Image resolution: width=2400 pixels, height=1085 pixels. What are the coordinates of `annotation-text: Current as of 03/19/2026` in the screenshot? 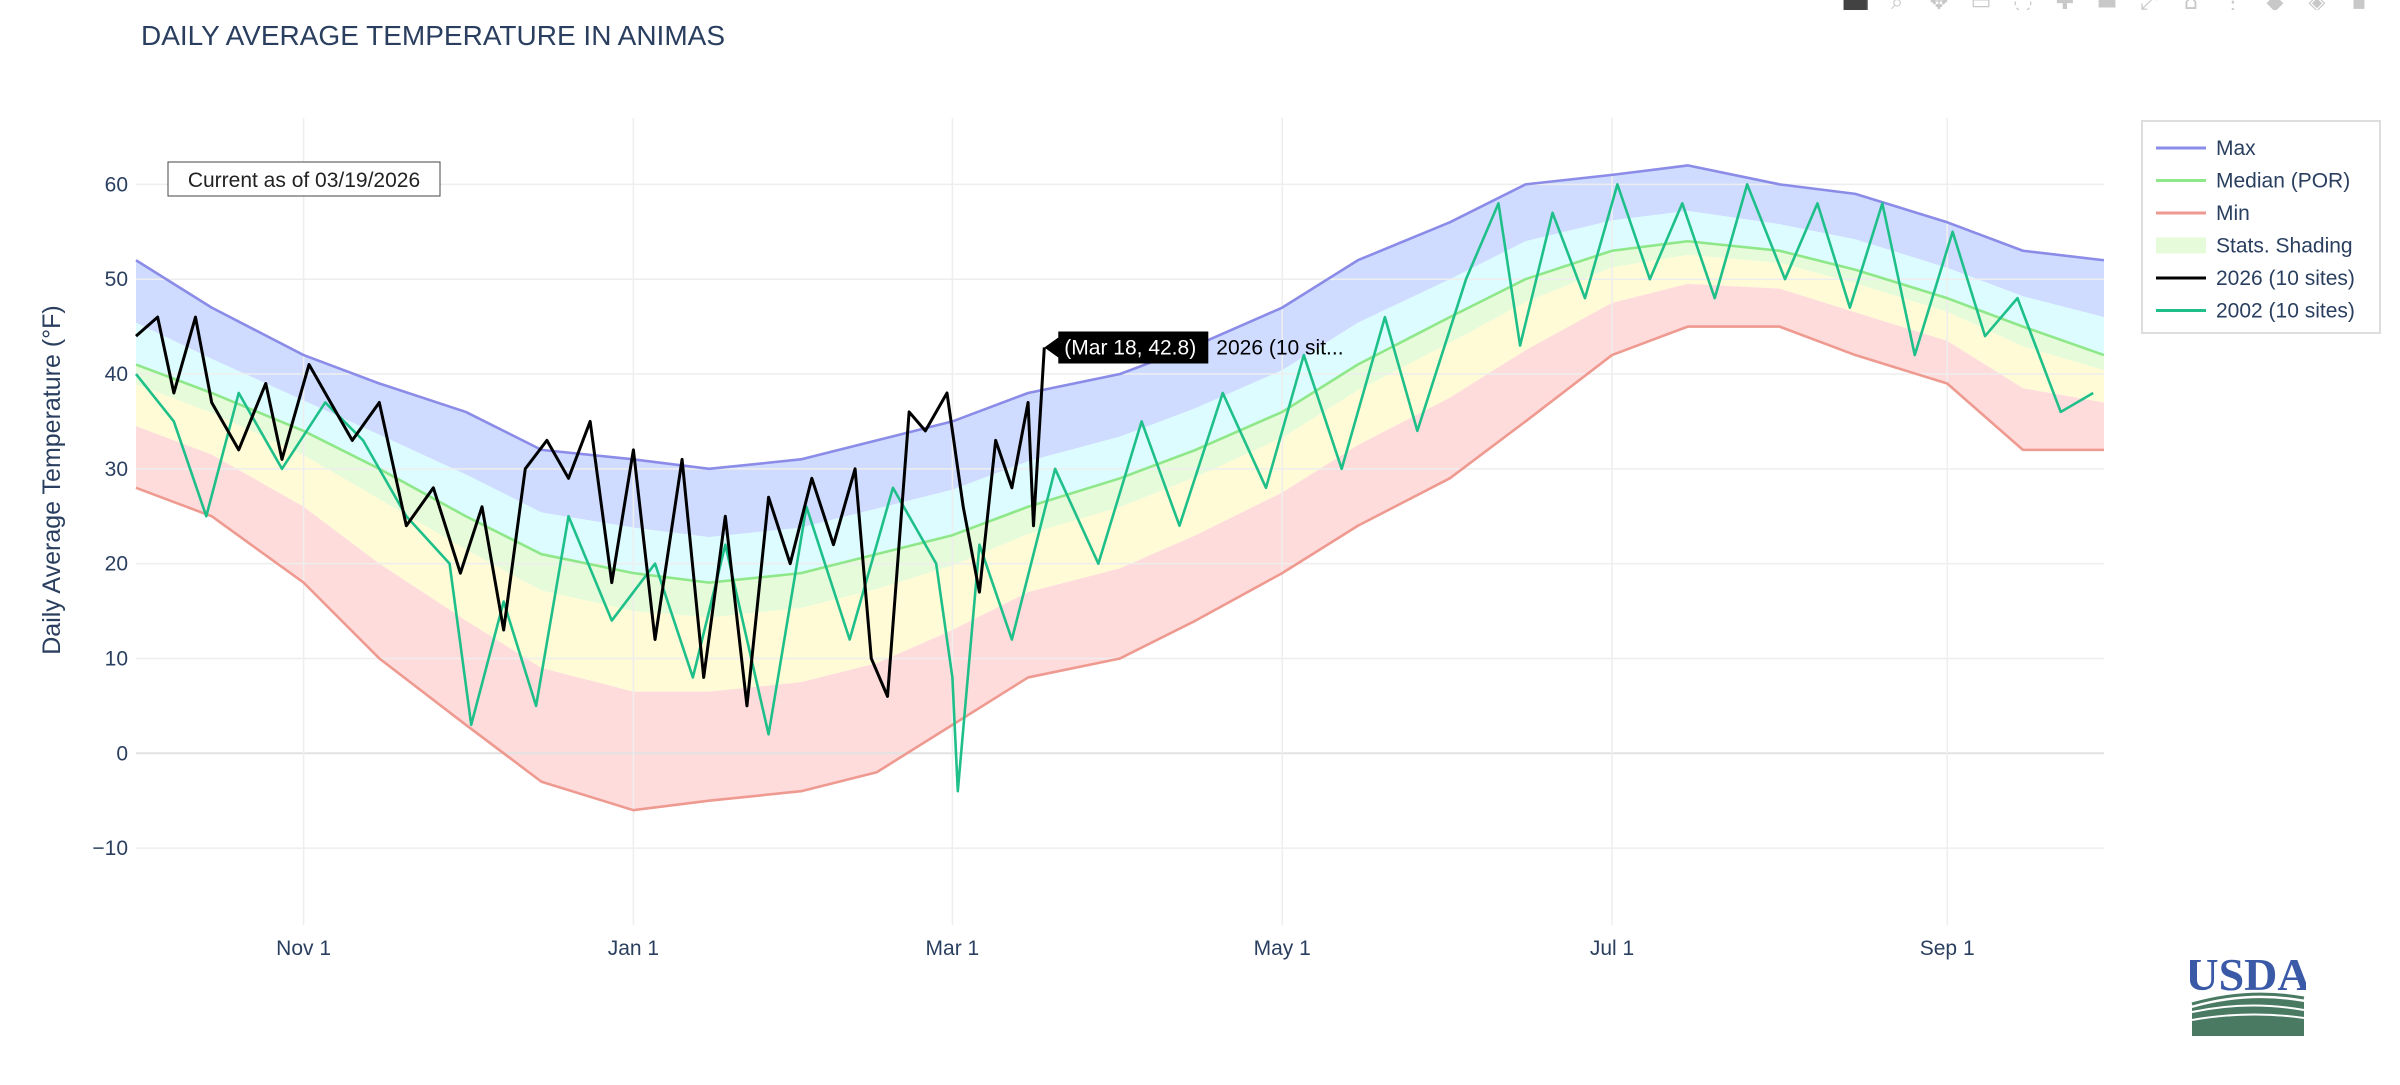 It's located at (304, 180).